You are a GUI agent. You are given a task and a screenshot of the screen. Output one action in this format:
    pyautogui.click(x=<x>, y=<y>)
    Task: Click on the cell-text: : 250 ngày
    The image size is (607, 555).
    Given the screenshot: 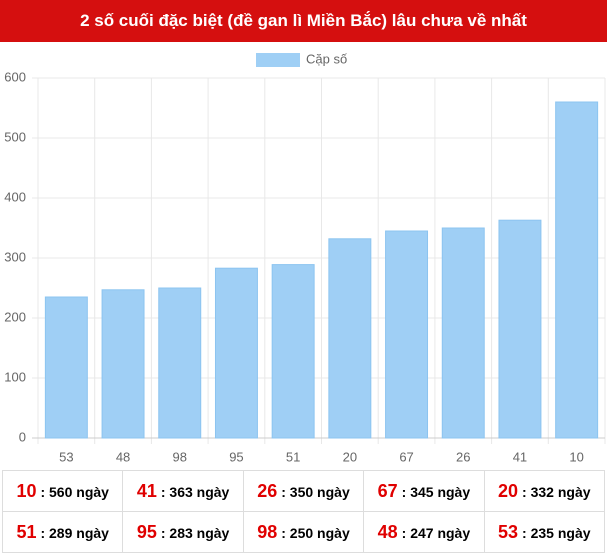 What is the action you would take?
    pyautogui.click(x=315, y=532)
    